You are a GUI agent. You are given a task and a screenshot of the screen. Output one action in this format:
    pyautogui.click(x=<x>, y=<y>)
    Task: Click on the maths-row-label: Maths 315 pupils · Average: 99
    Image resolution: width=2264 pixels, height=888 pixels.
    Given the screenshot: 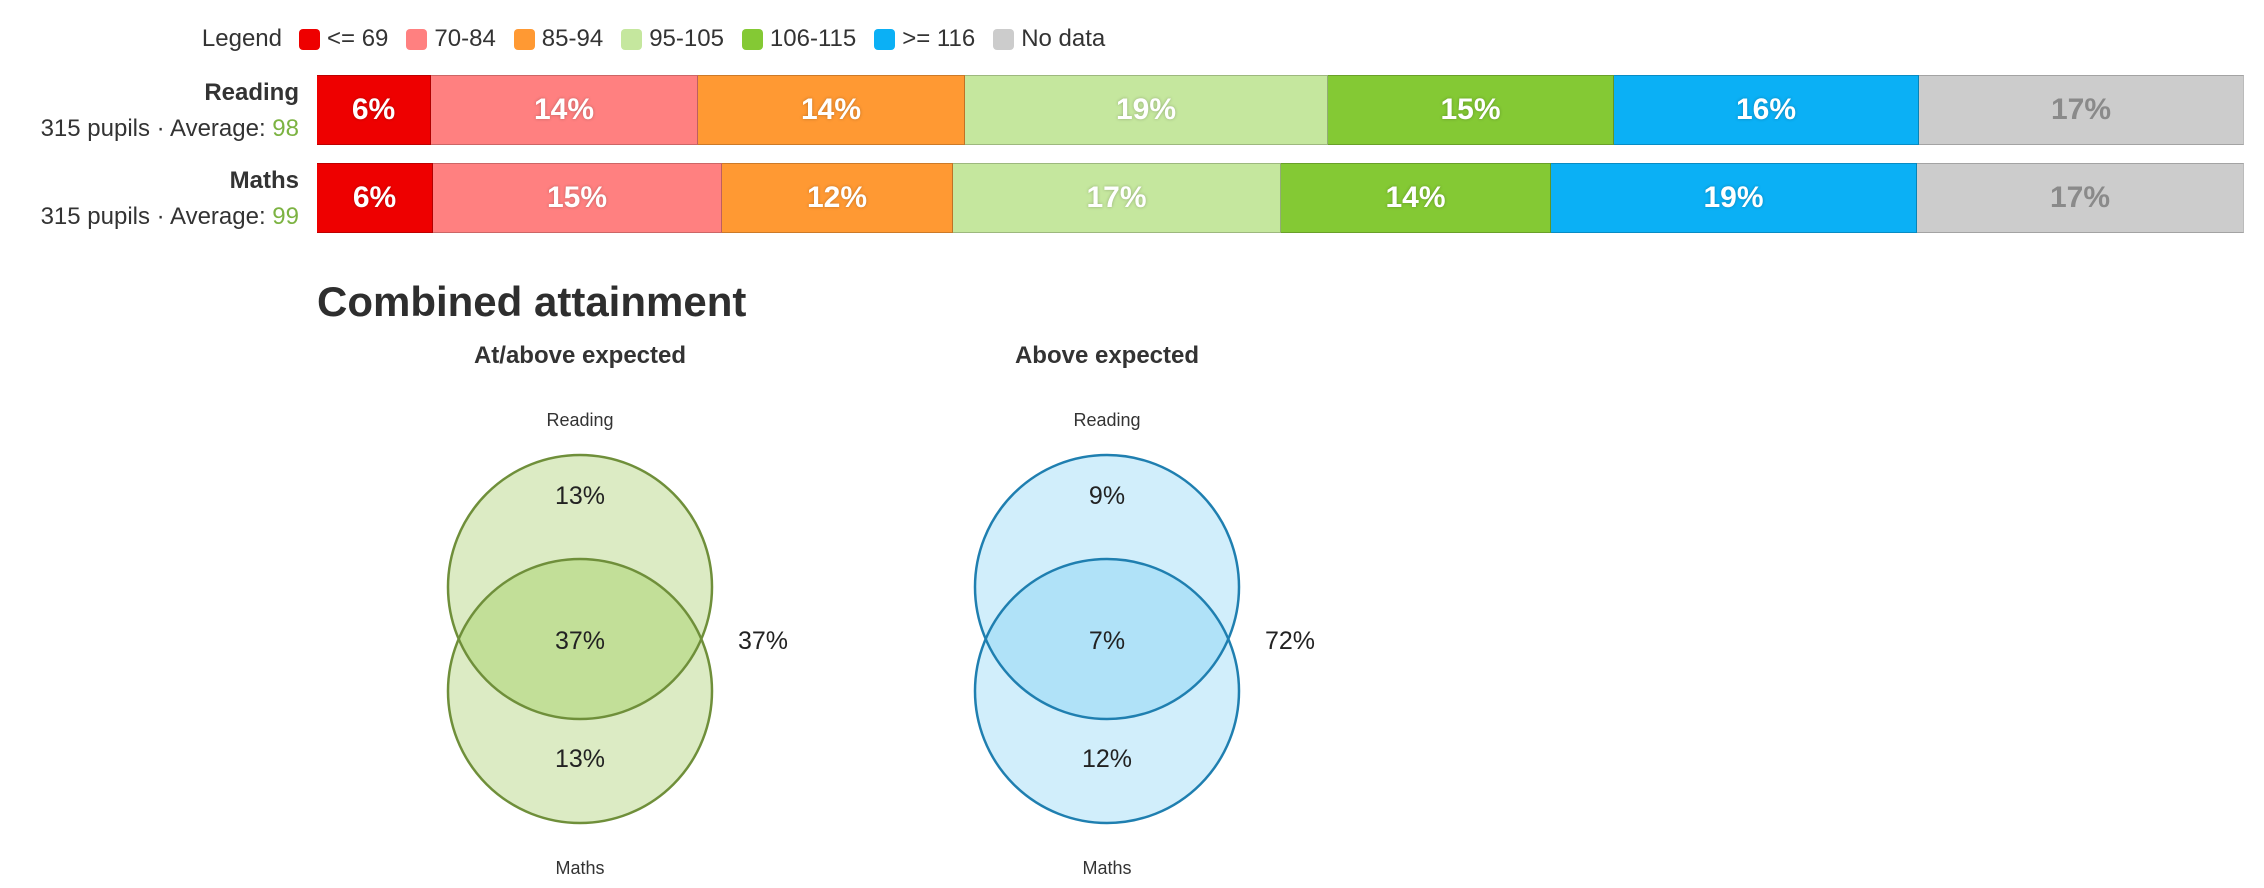 What is the action you would take?
    pyautogui.click(x=149, y=198)
    